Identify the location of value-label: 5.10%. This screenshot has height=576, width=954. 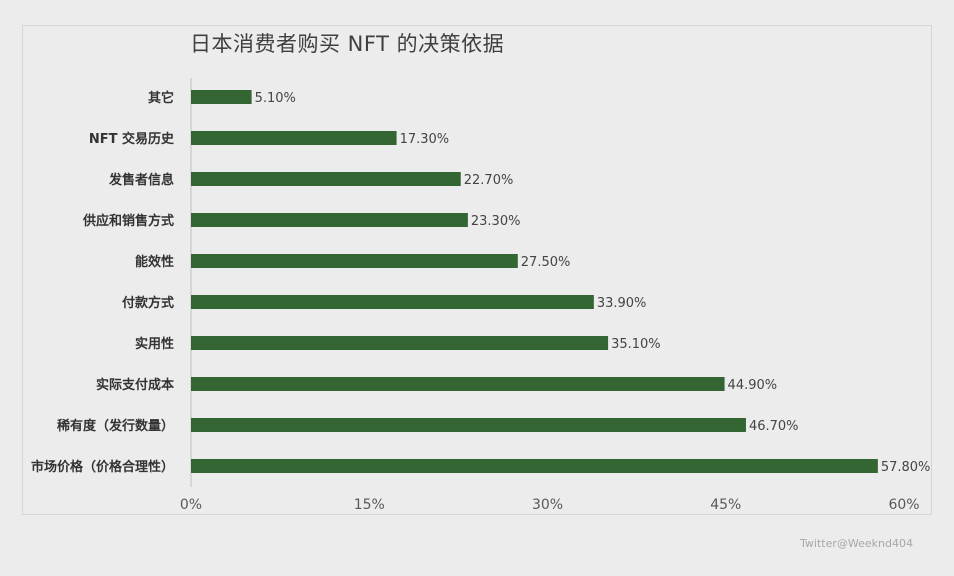
(275, 98).